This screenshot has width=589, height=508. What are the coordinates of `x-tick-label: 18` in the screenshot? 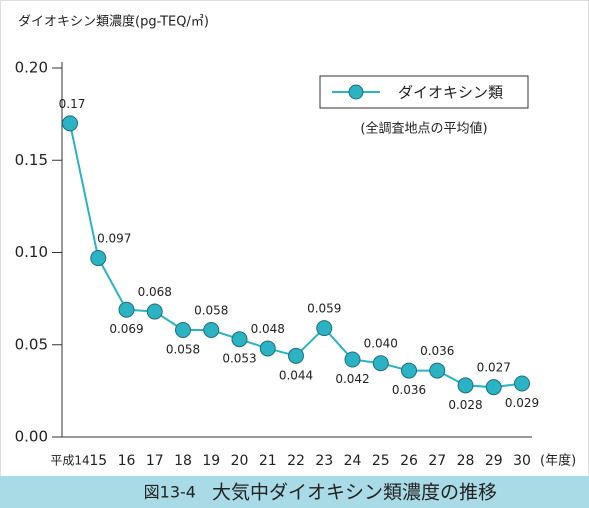 It's located at (183, 461).